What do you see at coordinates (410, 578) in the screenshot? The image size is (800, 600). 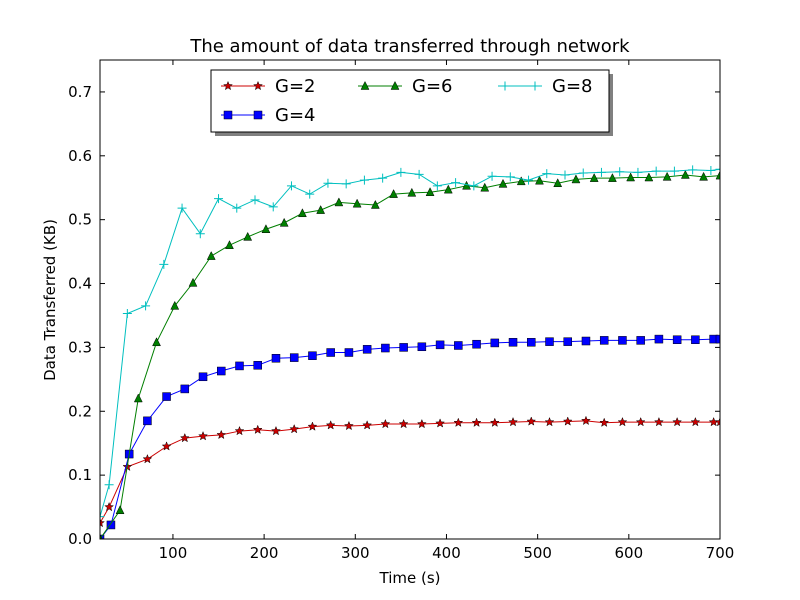 I see `x-axis-title: Time (s)` at bounding box center [410, 578].